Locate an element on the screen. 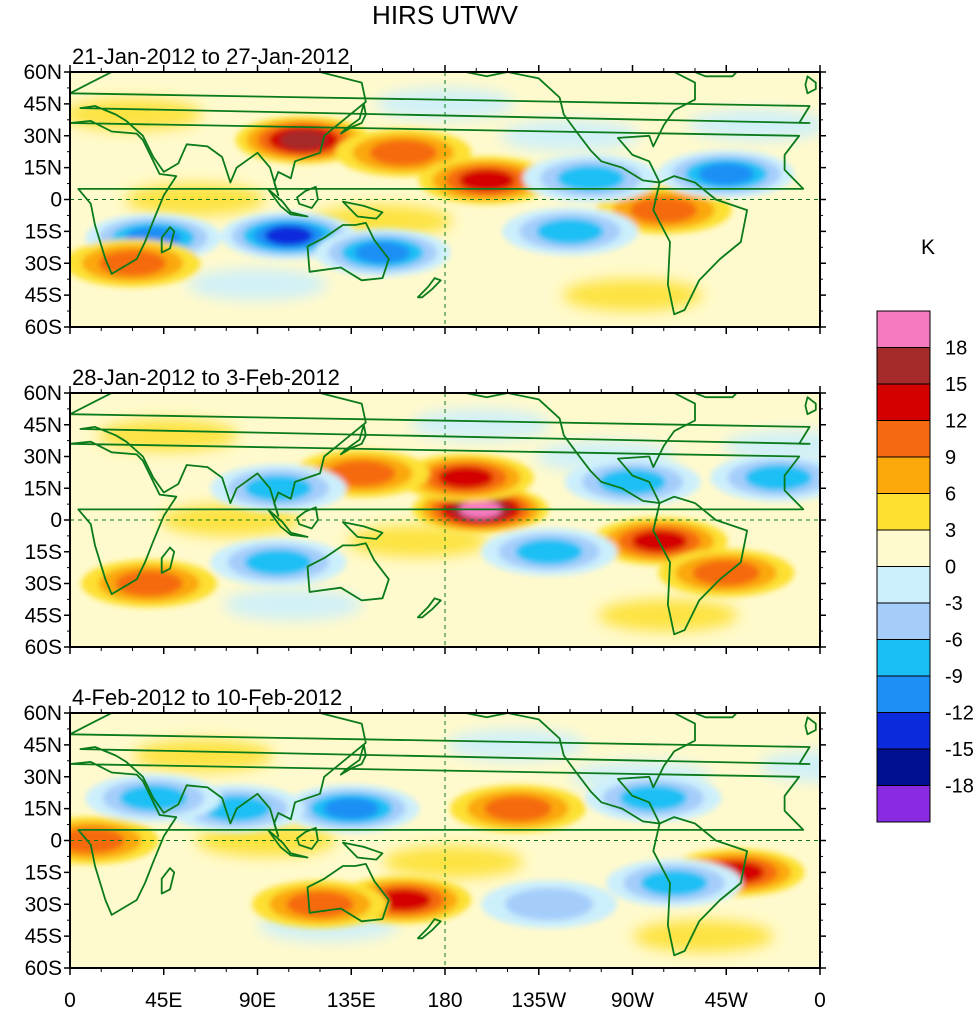 This screenshot has width=980, height=1014. x-axis: 0 45E 90E 135E 180 135W 90W 45W 0 is located at coordinates (445, 1000).